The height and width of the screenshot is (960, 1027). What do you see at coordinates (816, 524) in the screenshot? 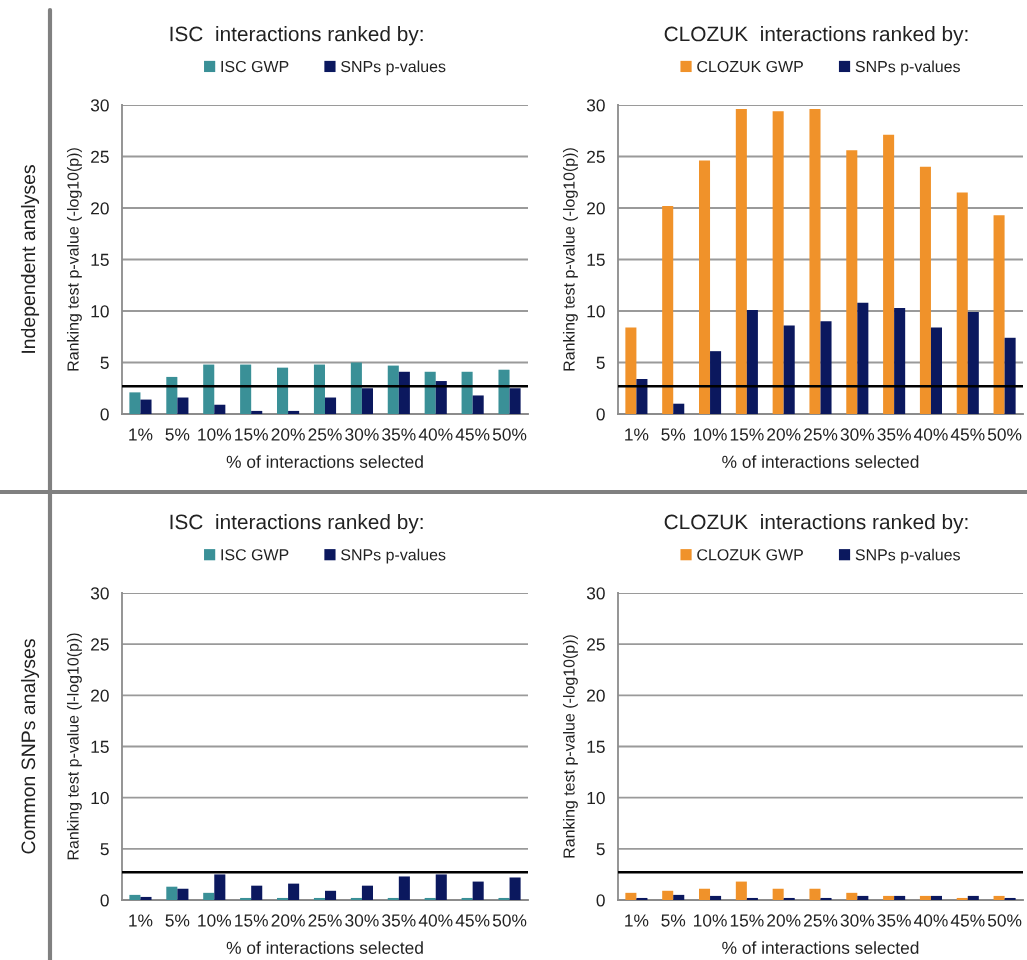
I see `chart-title: CLOZUK interactions ranked by:` at bounding box center [816, 524].